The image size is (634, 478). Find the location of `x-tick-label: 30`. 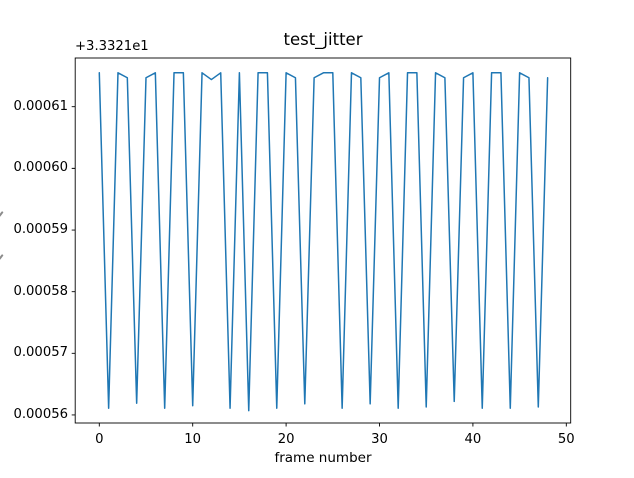

x-tick-label: 30 is located at coordinates (379, 439).